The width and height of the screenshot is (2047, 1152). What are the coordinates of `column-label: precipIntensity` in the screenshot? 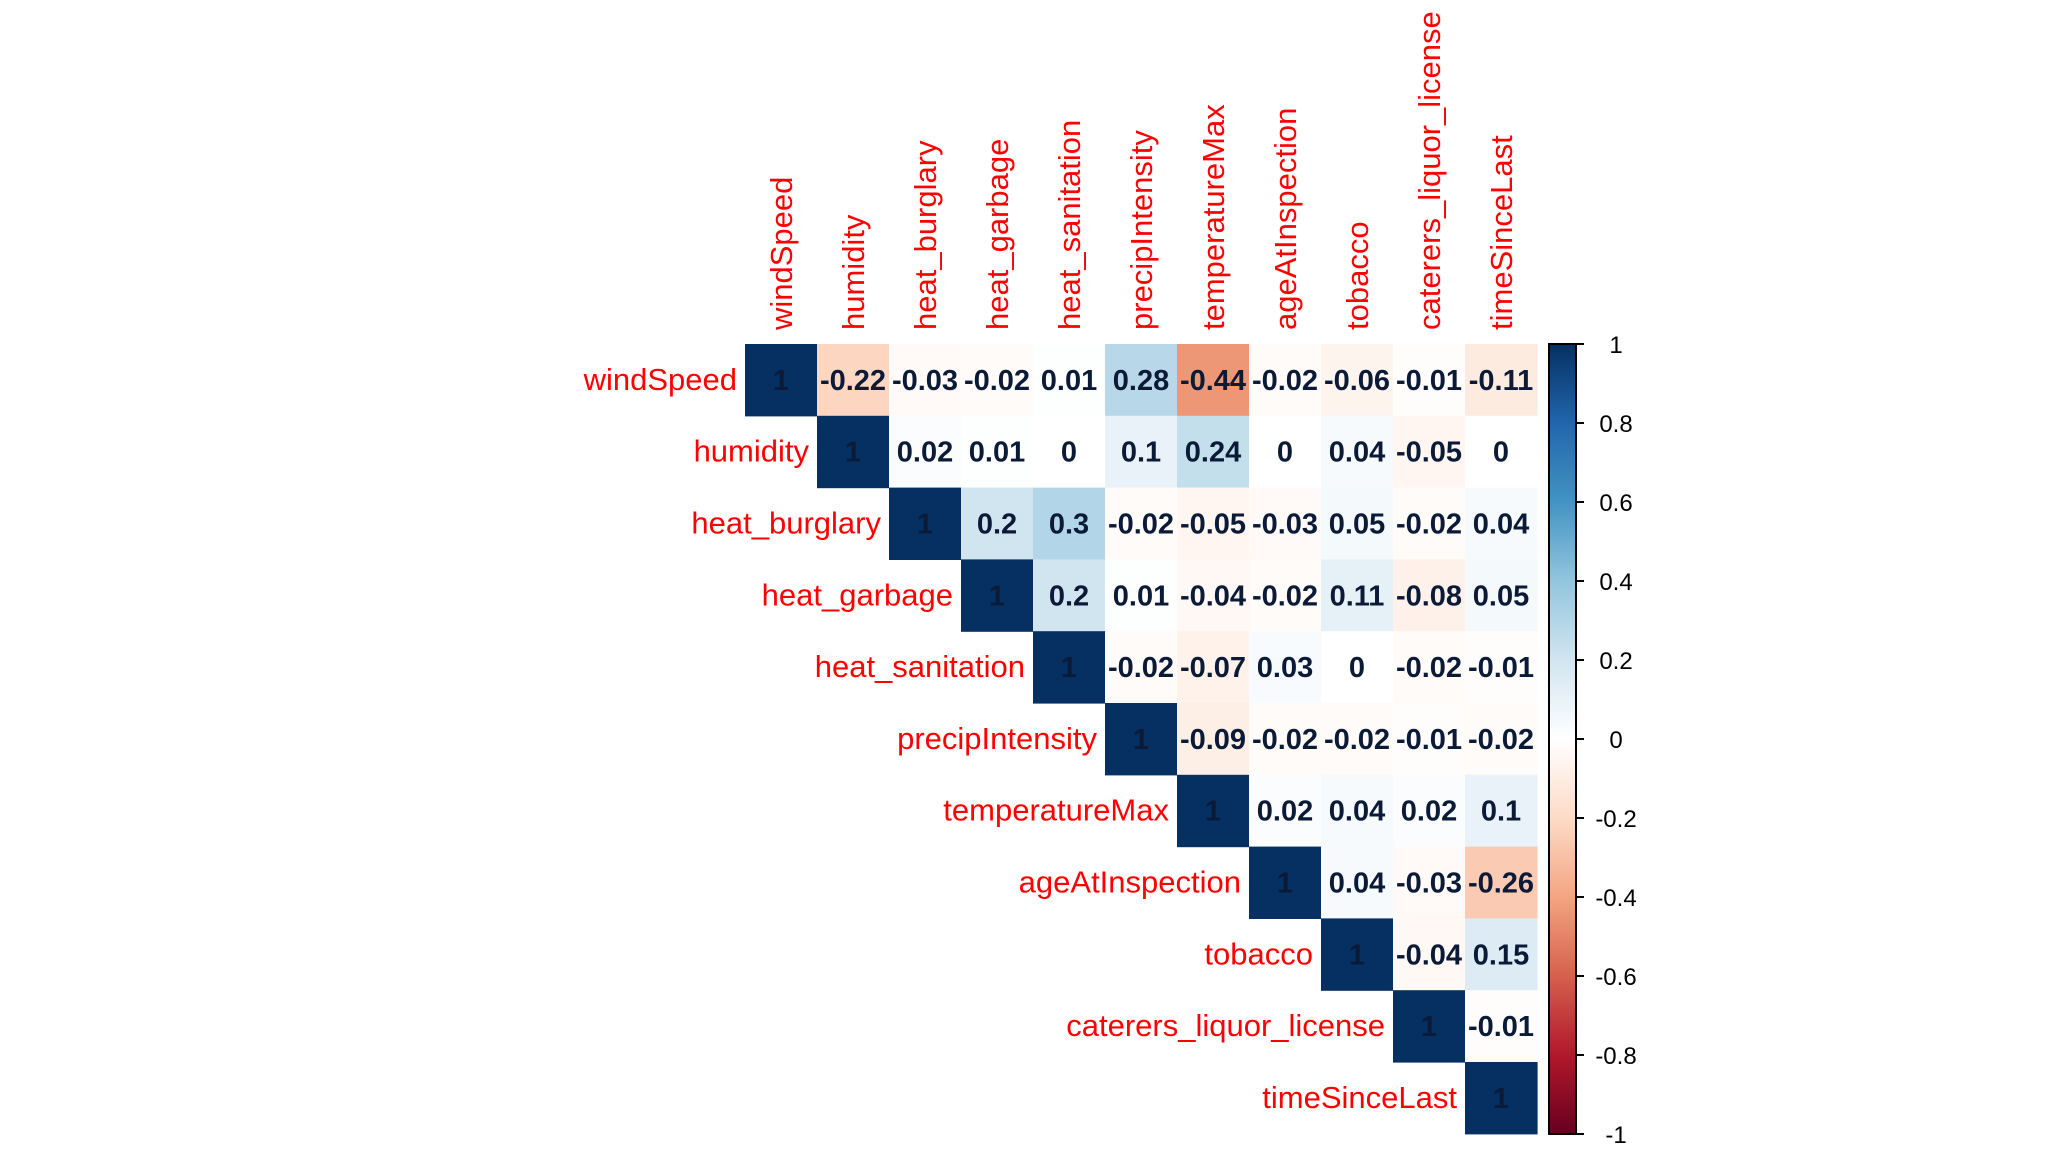 It's located at (1141, 230).